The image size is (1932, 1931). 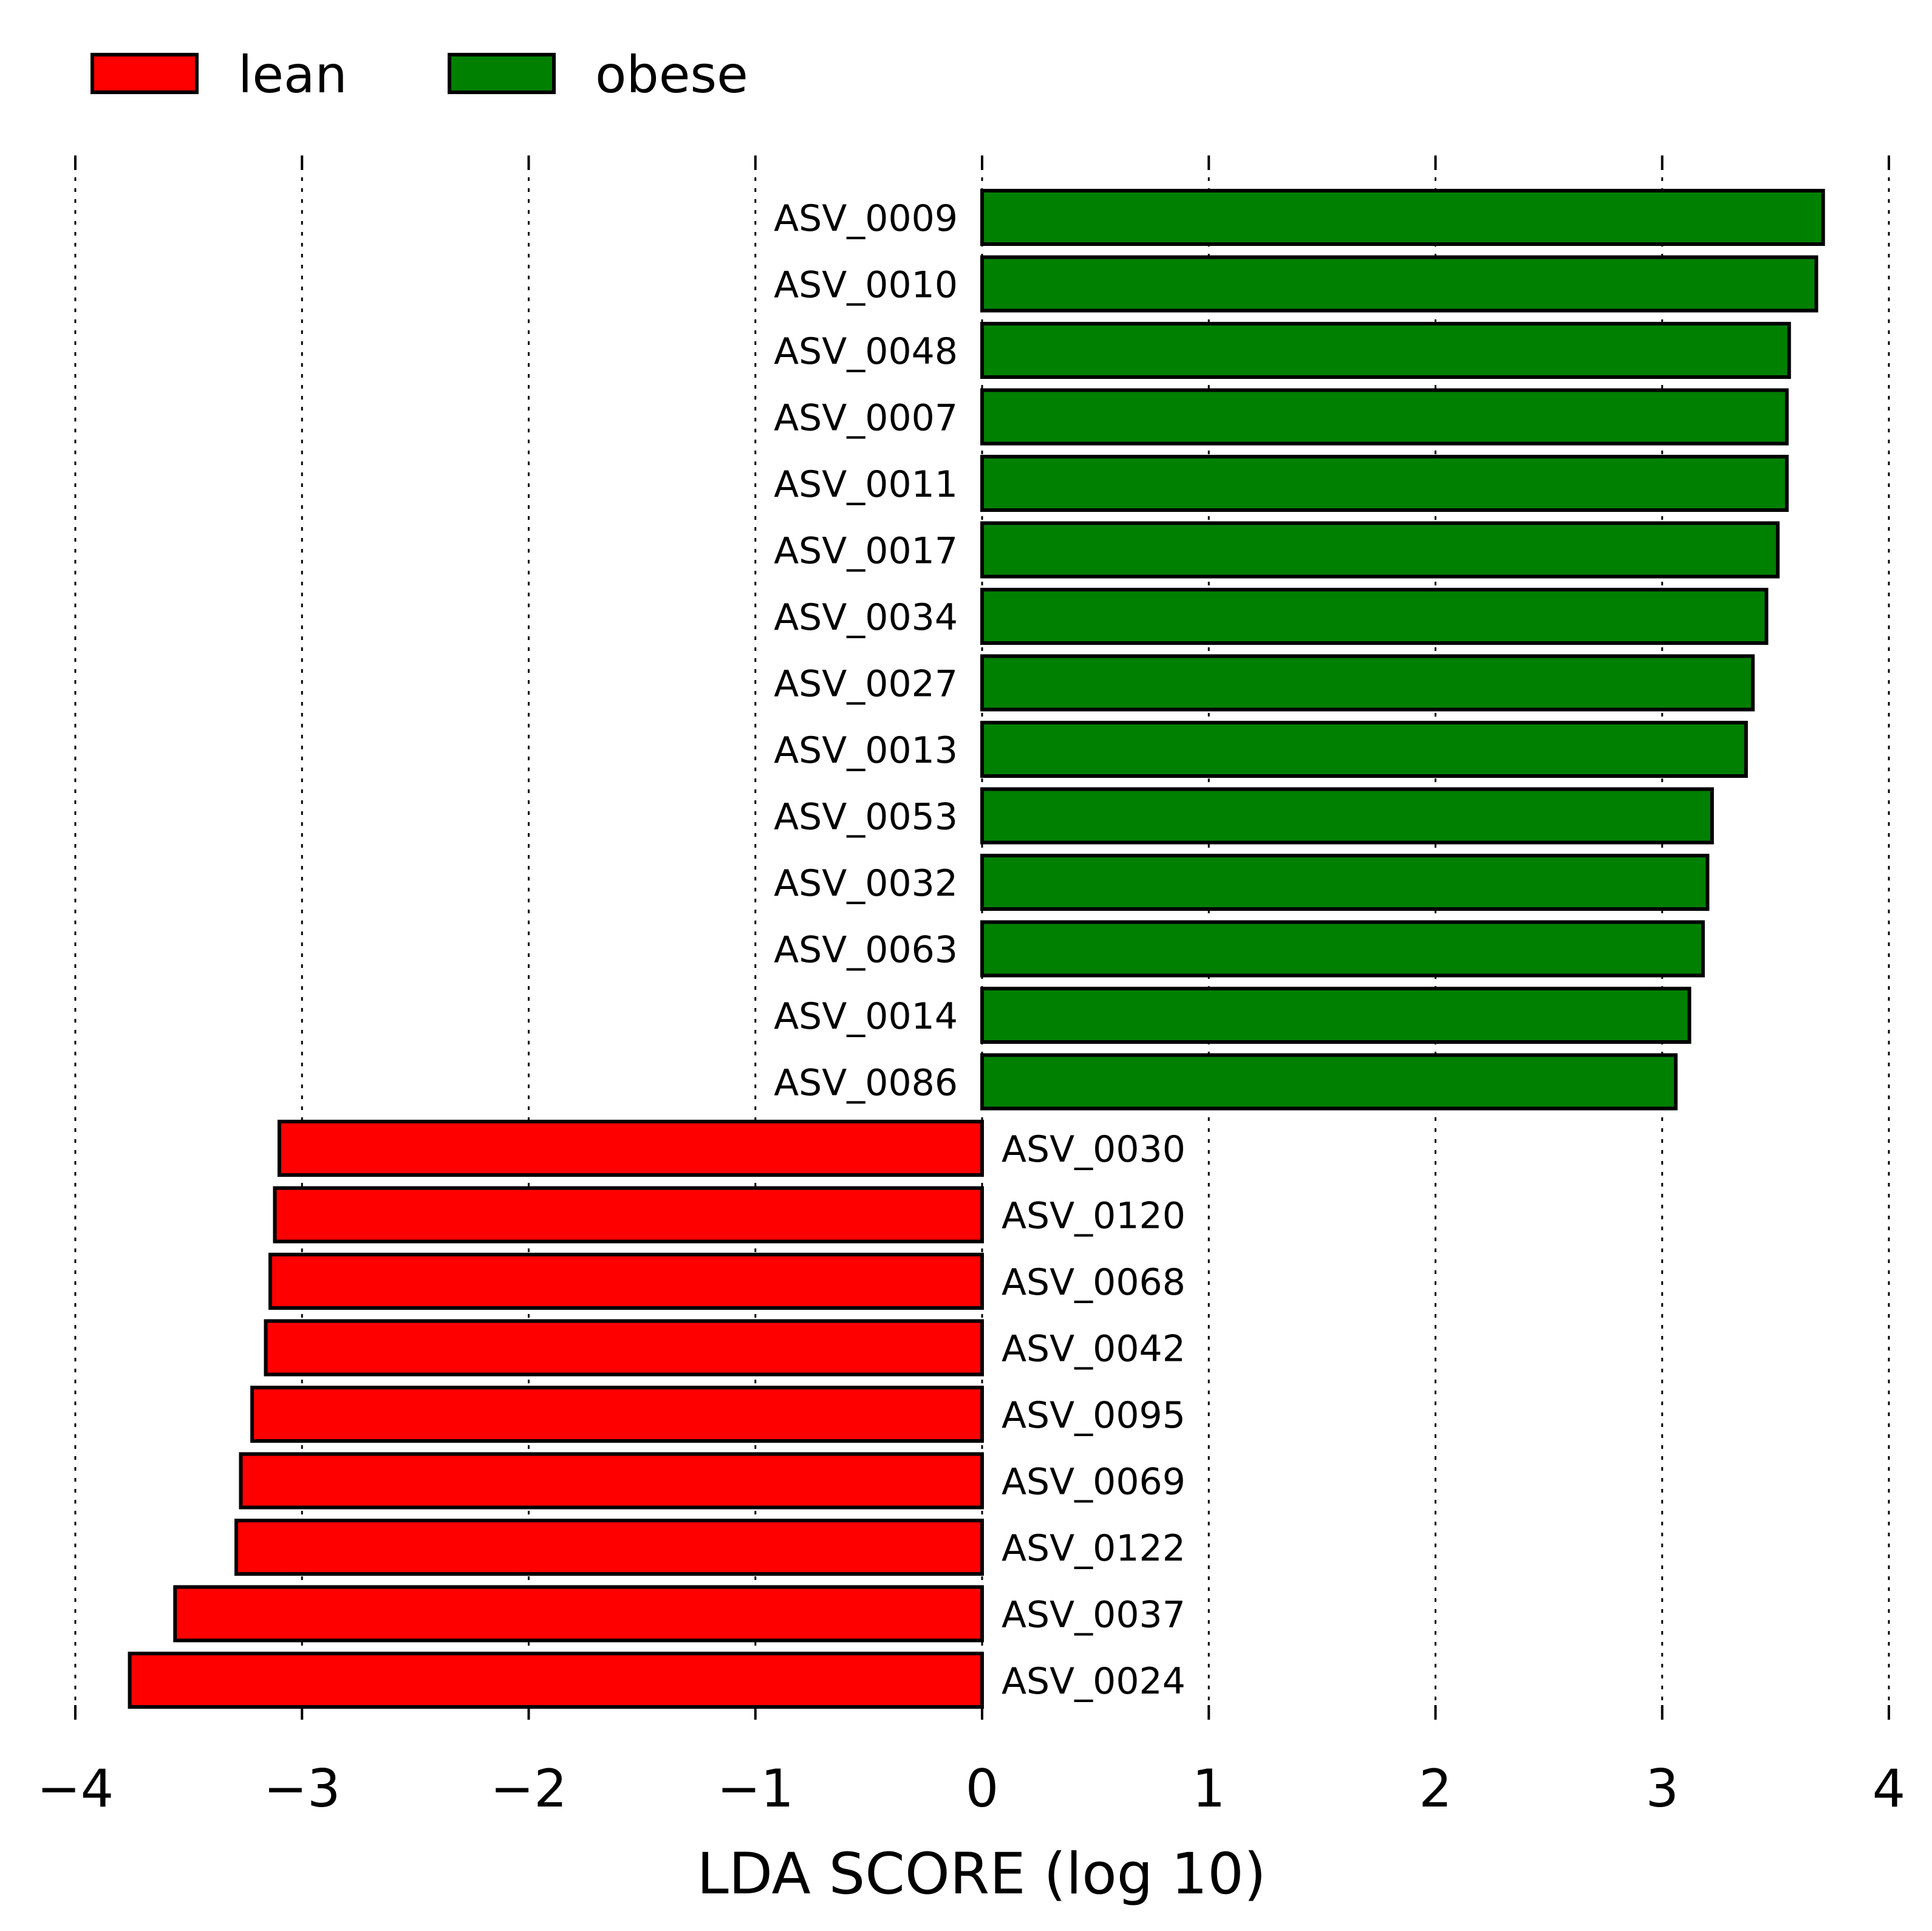 What do you see at coordinates (1094, 1483) in the screenshot?
I see `feature-label: ASV_0069` at bounding box center [1094, 1483].